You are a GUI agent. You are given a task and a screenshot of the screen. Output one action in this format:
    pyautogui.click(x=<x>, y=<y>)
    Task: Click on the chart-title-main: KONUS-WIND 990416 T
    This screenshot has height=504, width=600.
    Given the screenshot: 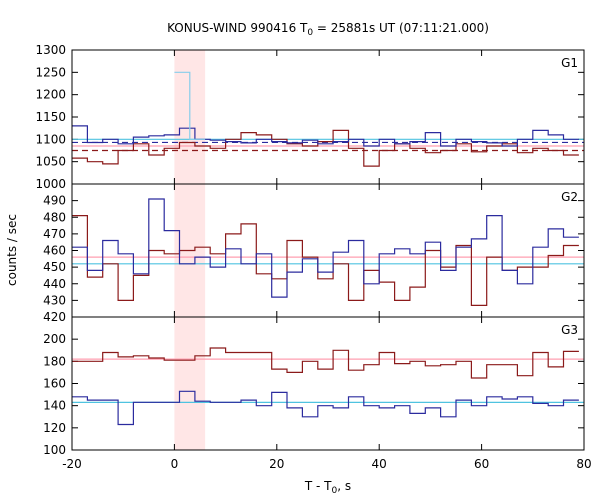 What is the action you would take?
    pyautogui.click(x=237, y=28)
    